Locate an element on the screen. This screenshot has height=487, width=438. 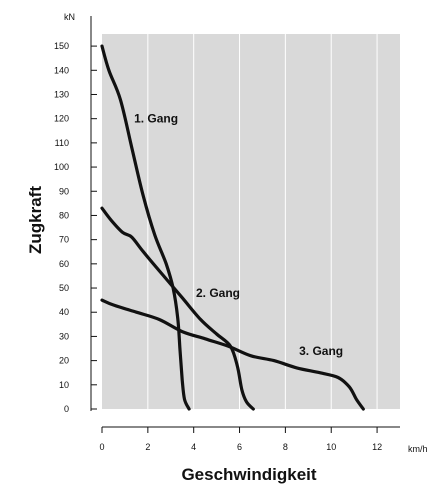
y-tick-label-60: 60 is located at coordinates (64, 264).